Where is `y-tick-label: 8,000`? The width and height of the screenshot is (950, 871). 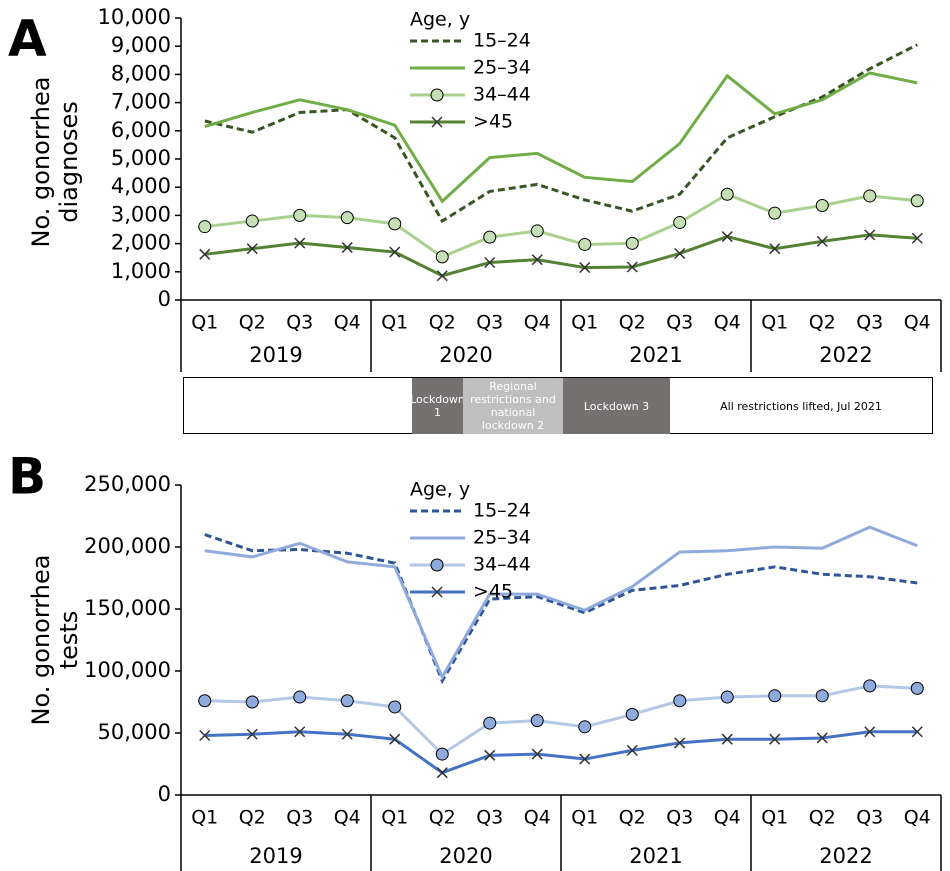 y-tick-label: 8,000 is located at coordinates (141, 73).